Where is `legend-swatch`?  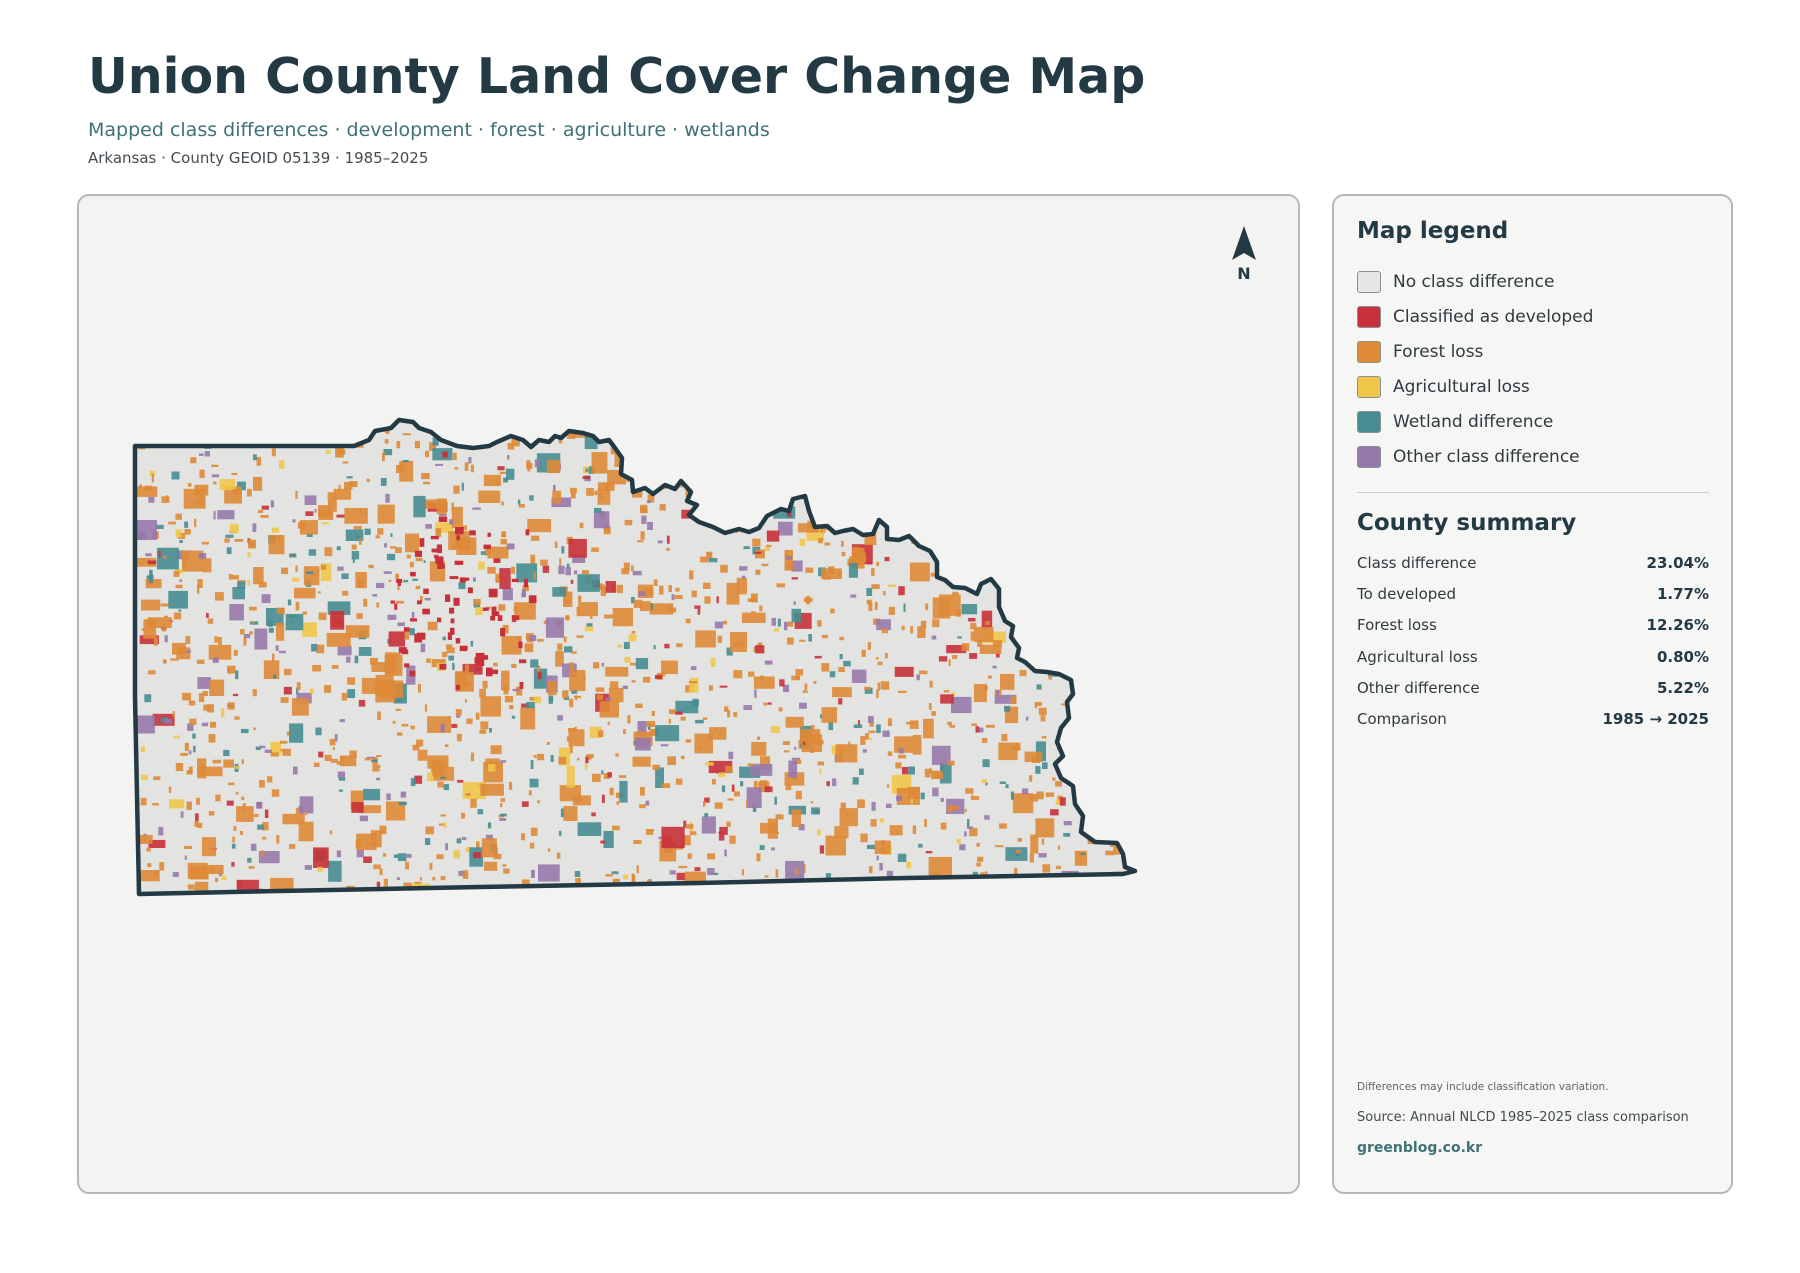 legend-swatch is located at coordinates (1369, 351).